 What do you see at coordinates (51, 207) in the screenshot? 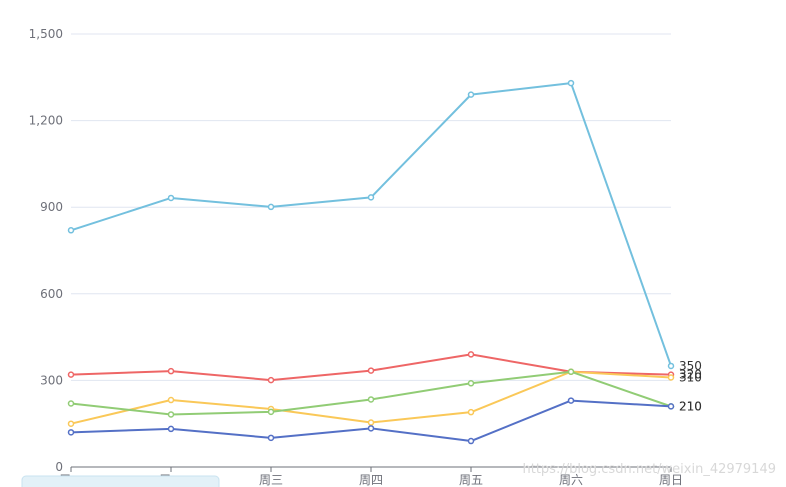
I see `y-tick-label: 900` at bounding box center [51, 207].